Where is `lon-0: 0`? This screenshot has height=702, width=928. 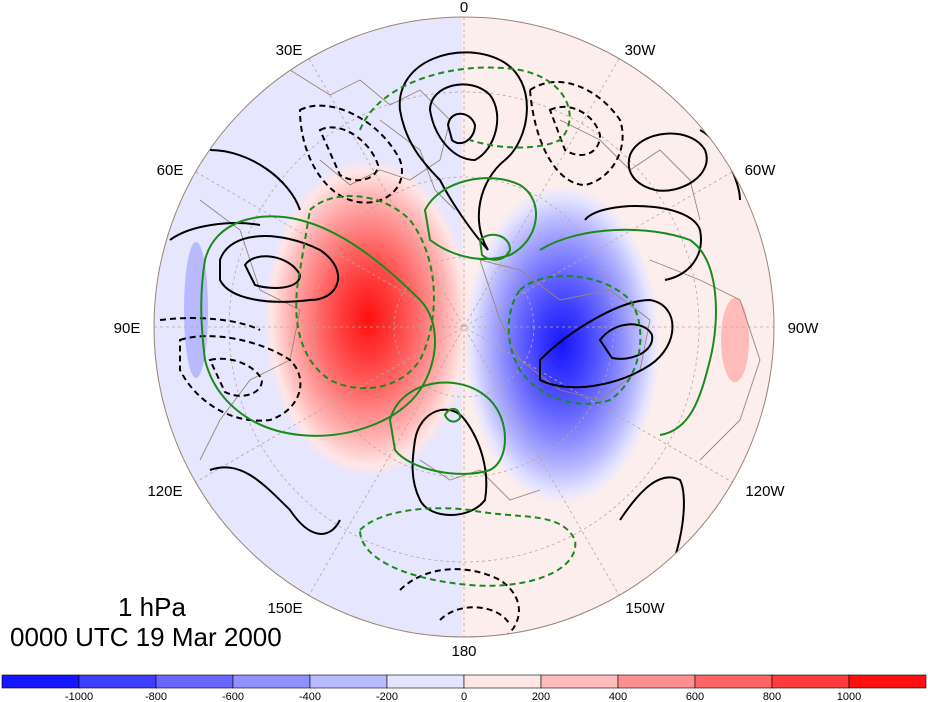 lon-0: 0 is located at coordinates (464, 8).